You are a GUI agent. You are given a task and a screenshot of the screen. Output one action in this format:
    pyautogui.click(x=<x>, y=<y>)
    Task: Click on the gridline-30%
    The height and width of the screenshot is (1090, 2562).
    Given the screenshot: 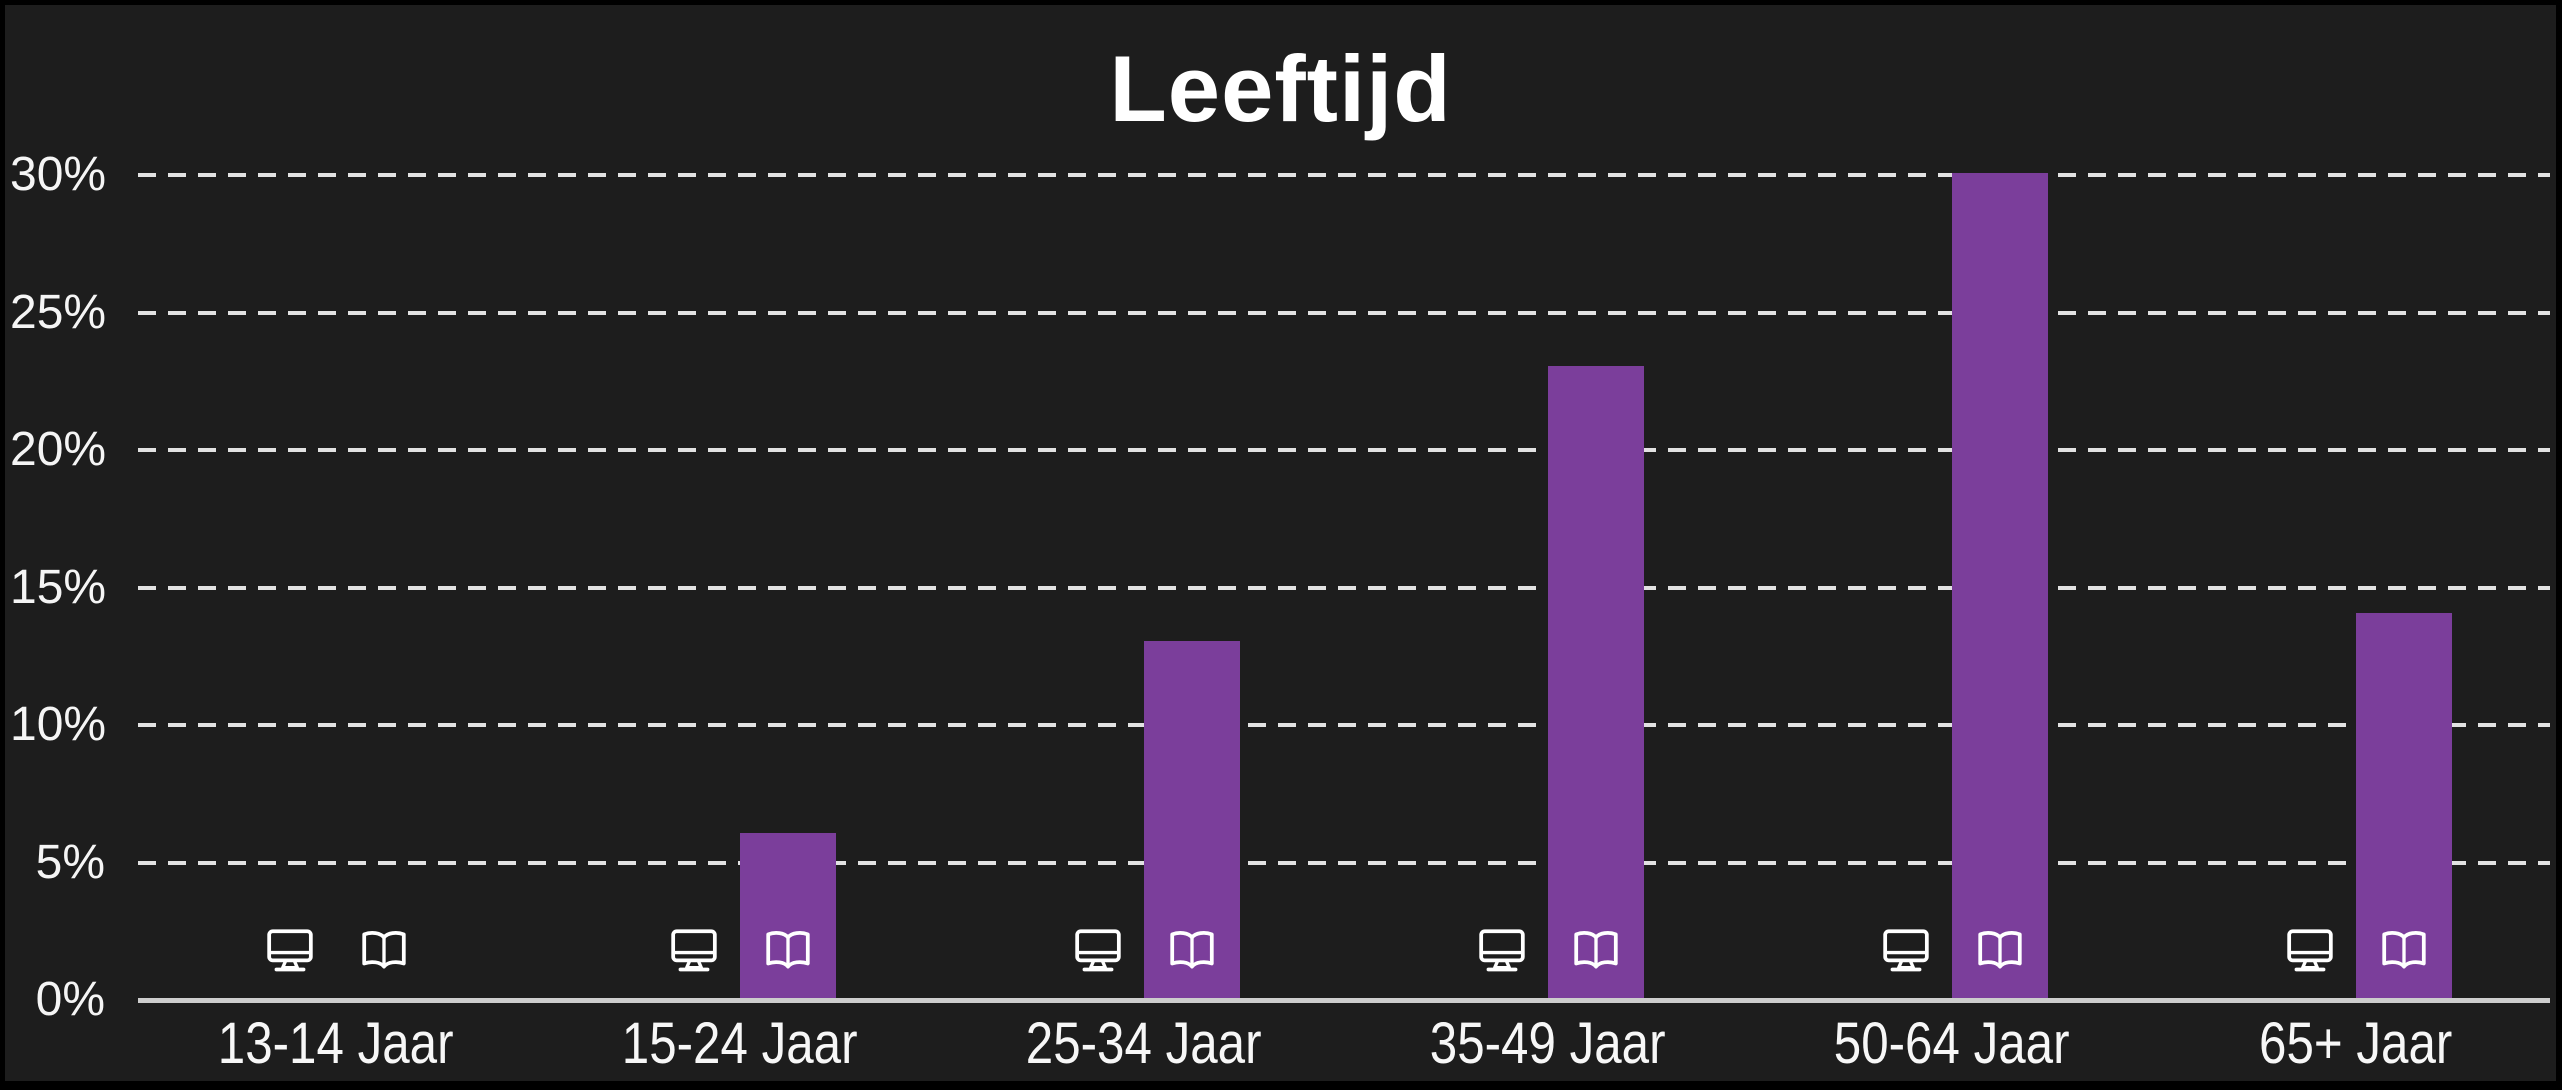 What is the action you would take?
    pyautogui.click(x=1344, y=175)
    